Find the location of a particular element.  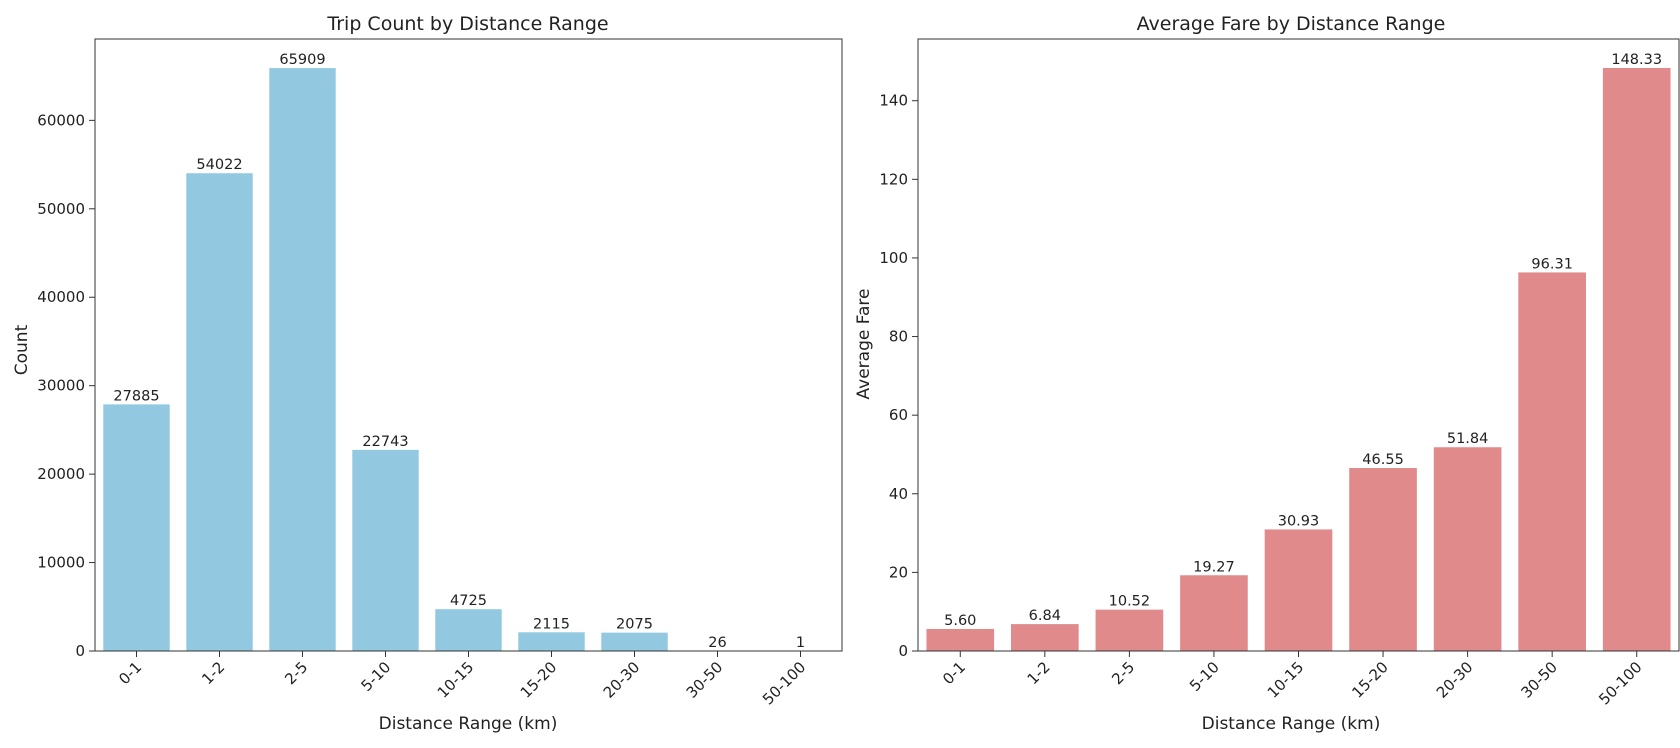

average-fare-y-tick-label-120: 120 is located at coordinates (893, 179).